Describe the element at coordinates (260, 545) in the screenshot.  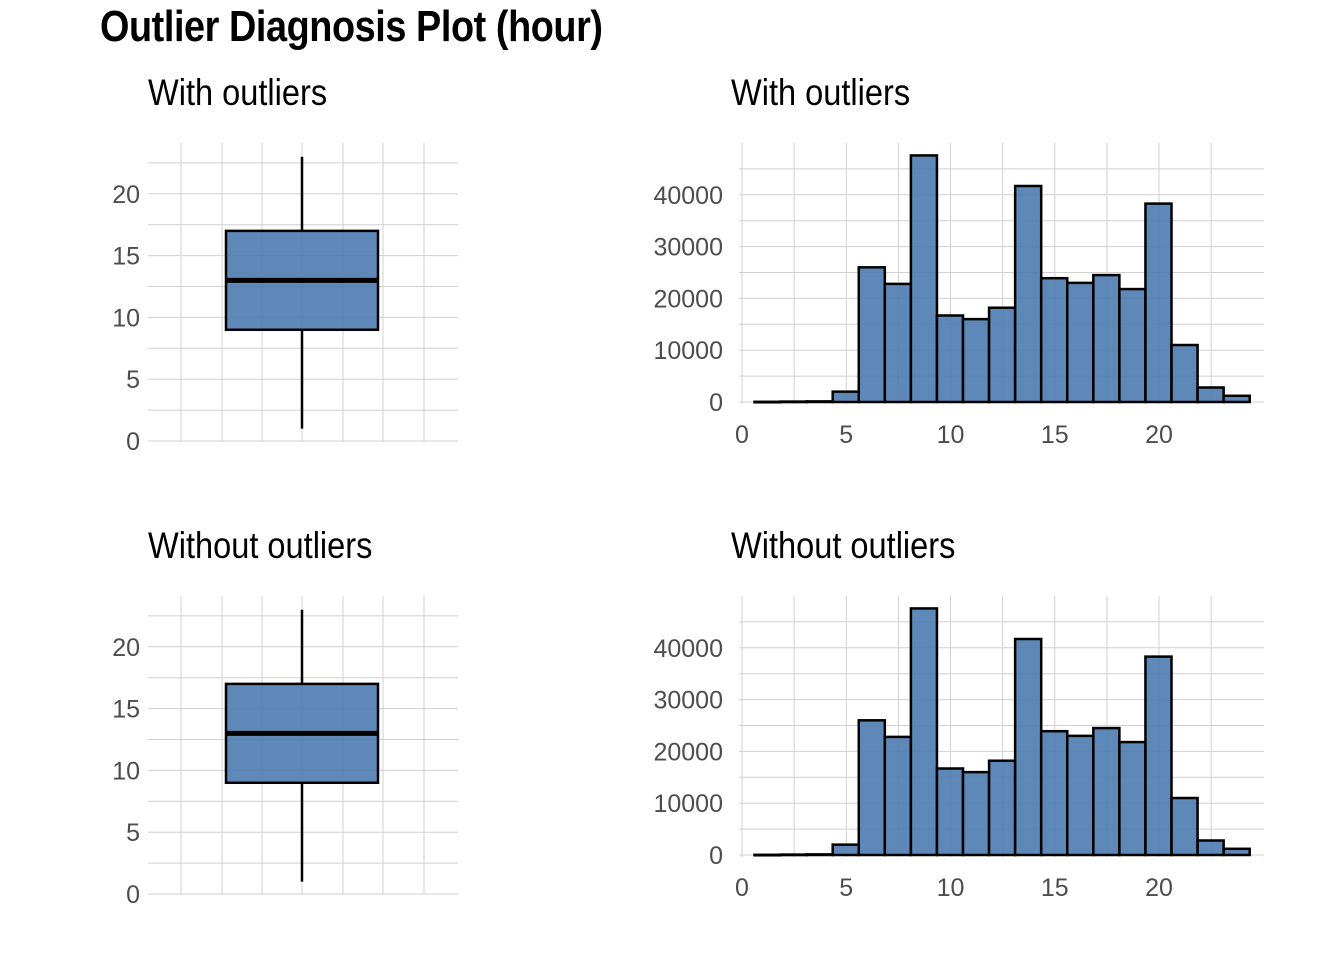
I see `panel-title-box-without-outliers: Without outliers` at that location.